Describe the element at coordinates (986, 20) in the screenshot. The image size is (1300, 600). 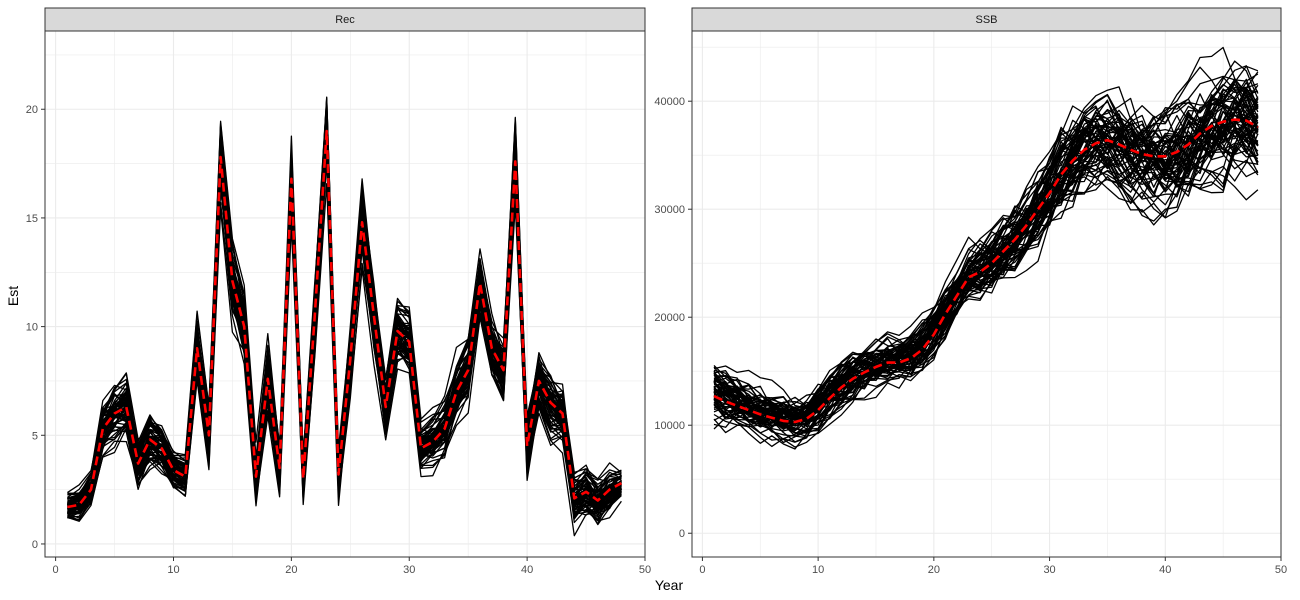
I see `strip-label-ssb: SSB` at that location.